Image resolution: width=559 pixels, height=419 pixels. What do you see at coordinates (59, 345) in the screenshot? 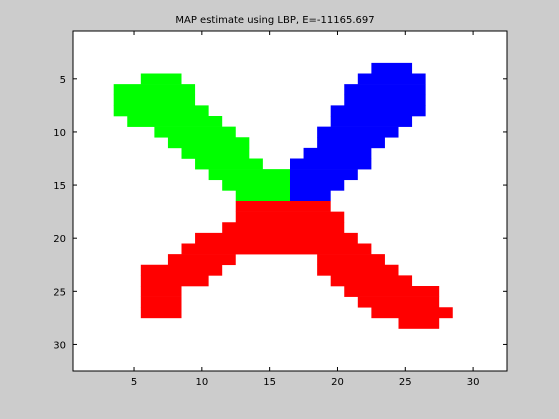
I see `y-tick-label-30: 30` at bounding box center [59, 345].